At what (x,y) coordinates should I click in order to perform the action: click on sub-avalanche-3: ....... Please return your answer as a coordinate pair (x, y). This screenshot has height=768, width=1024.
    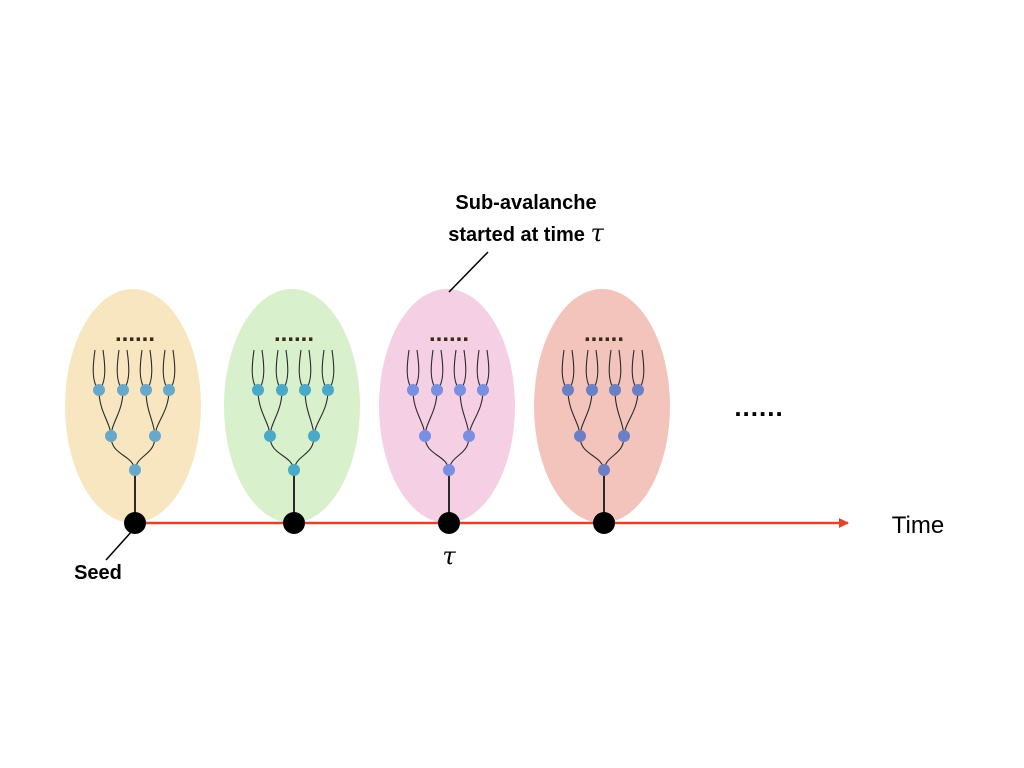
    Looking at the image, I should click on (447, 406).